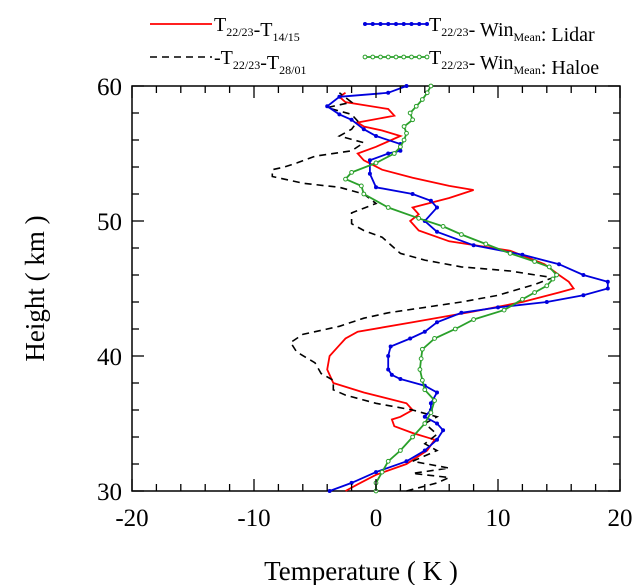 This screenshot has height=585, width=635. I want to click on legend-label-s3: T22/23- WinMean: Lidar, so click(512, 30).